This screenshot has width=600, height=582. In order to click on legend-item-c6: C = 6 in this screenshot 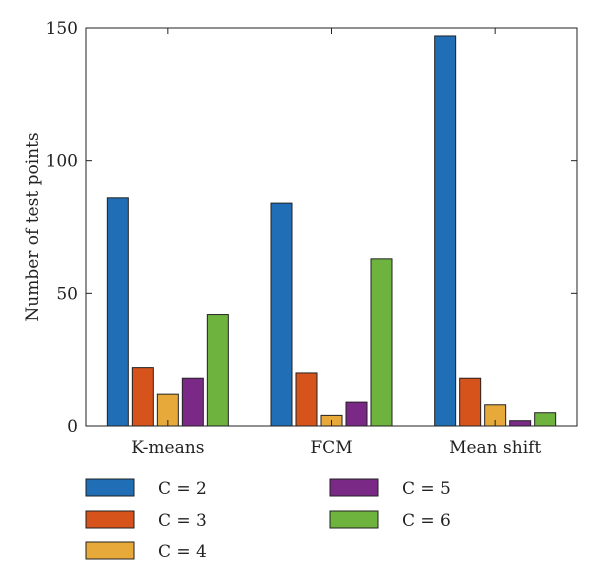, I will do `click(390, 520)`.